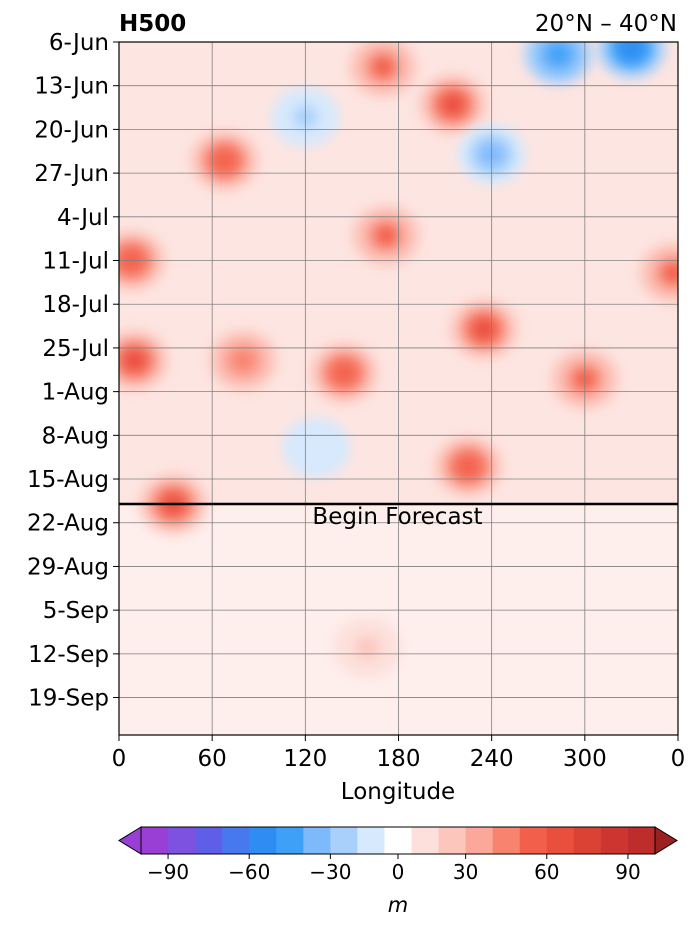  Describe the element at coordinates (330, 872) in the screenshot. I see `colorbar-tick-label: −30` at that location.